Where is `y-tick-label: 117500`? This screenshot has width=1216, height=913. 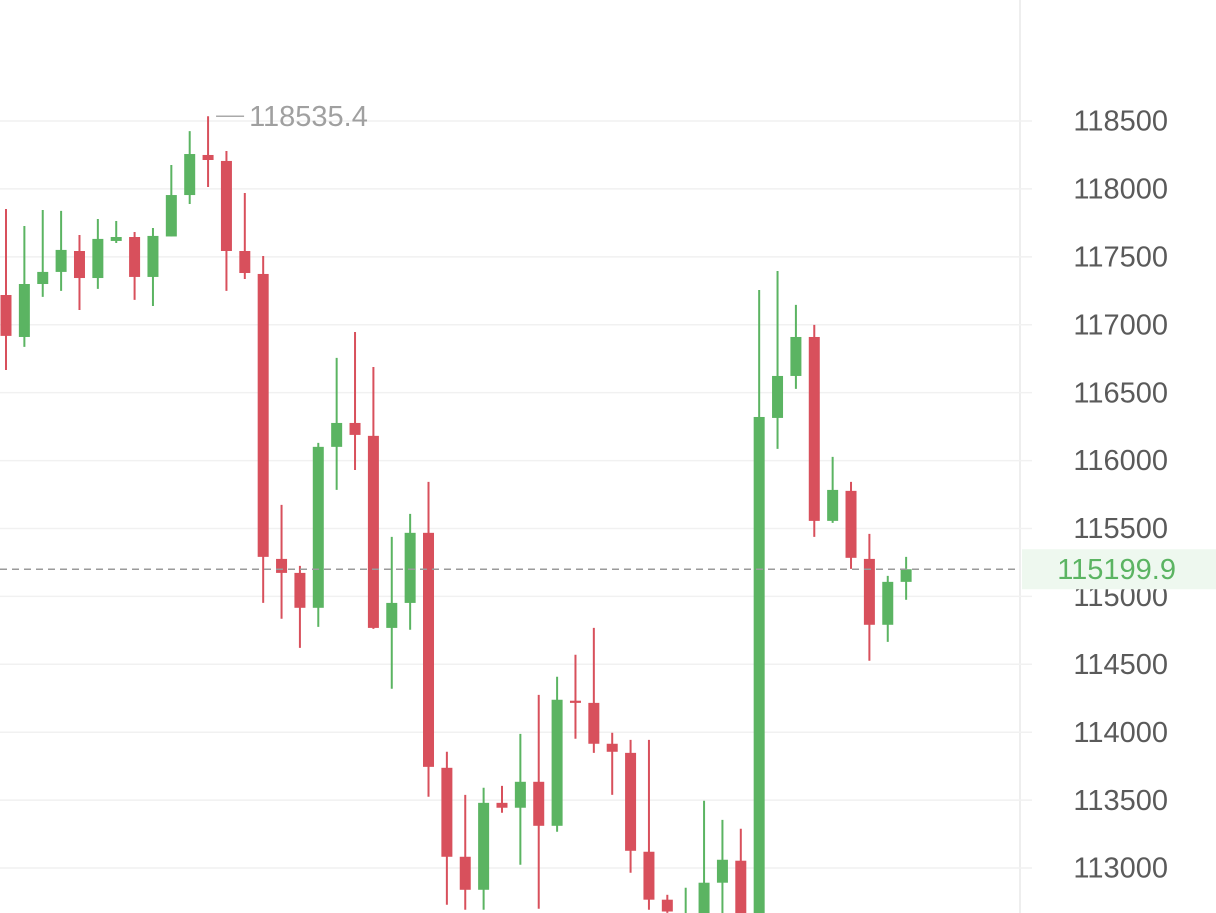
y-tick-label: 117500 is located at coordinates (1120, 257).